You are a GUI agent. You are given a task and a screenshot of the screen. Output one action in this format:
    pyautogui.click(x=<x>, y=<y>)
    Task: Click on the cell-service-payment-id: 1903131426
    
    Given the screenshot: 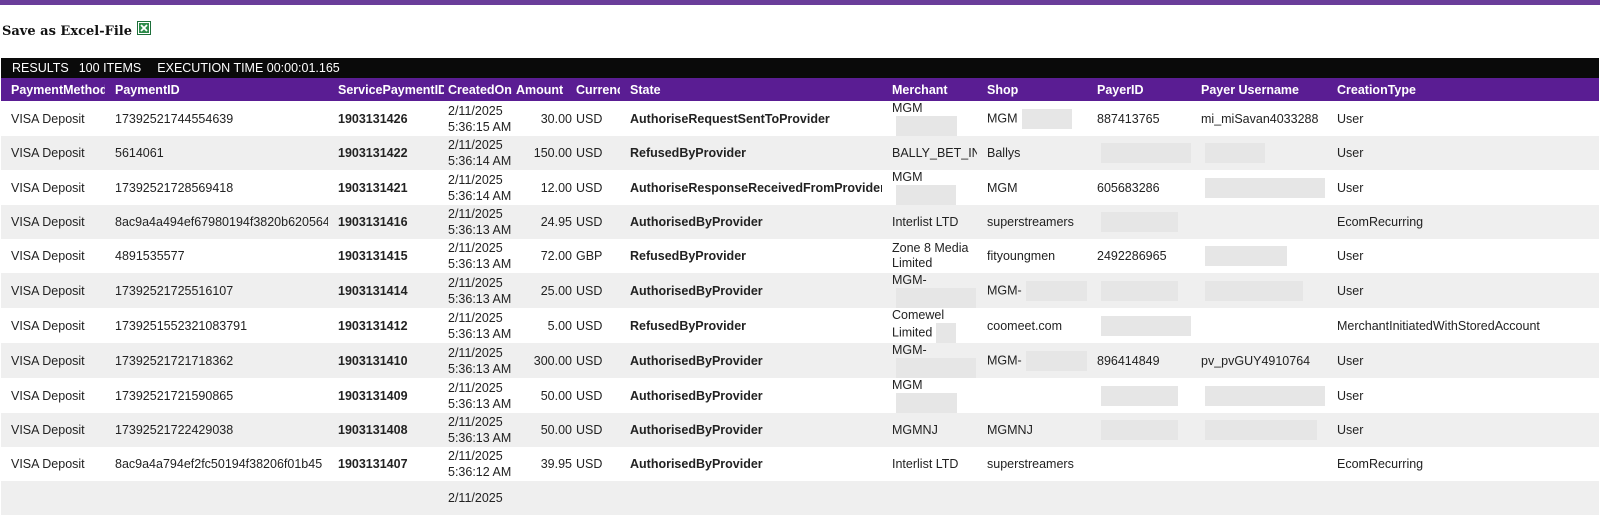 What is the action you would take?
    pyautogui.click(x=373, y=118)
    